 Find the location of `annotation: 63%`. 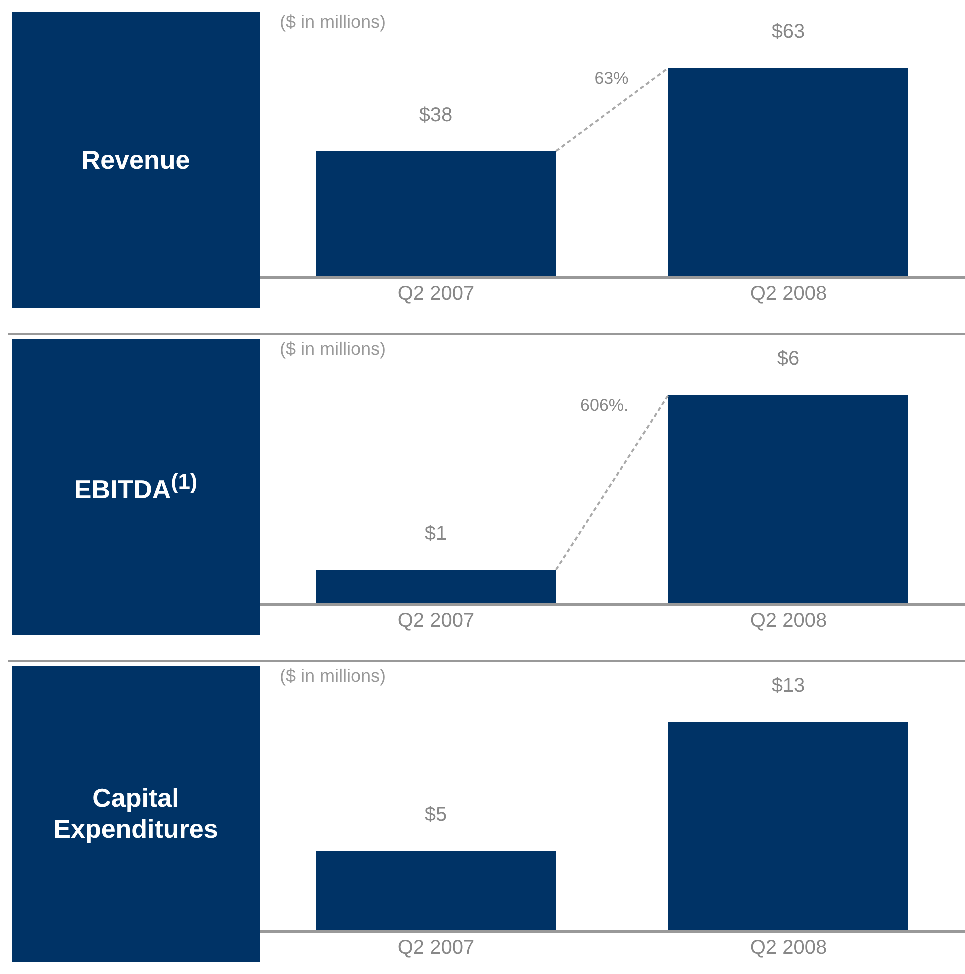

annotation: 63% is located at coordinates (611, 78).